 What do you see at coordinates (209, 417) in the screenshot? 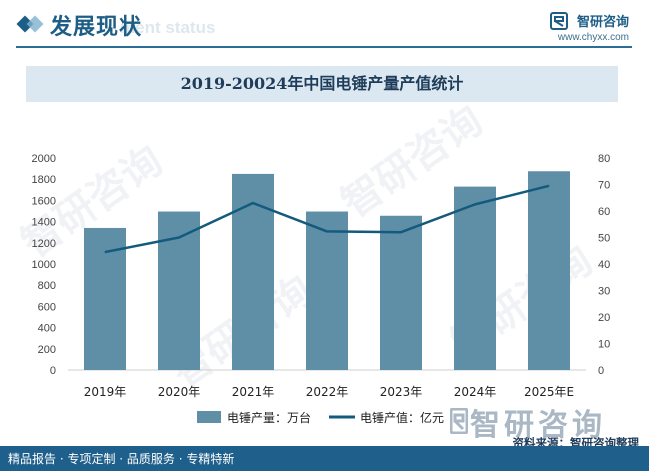
I see `legend-swatch-bar` at bounding box center [209, 417].